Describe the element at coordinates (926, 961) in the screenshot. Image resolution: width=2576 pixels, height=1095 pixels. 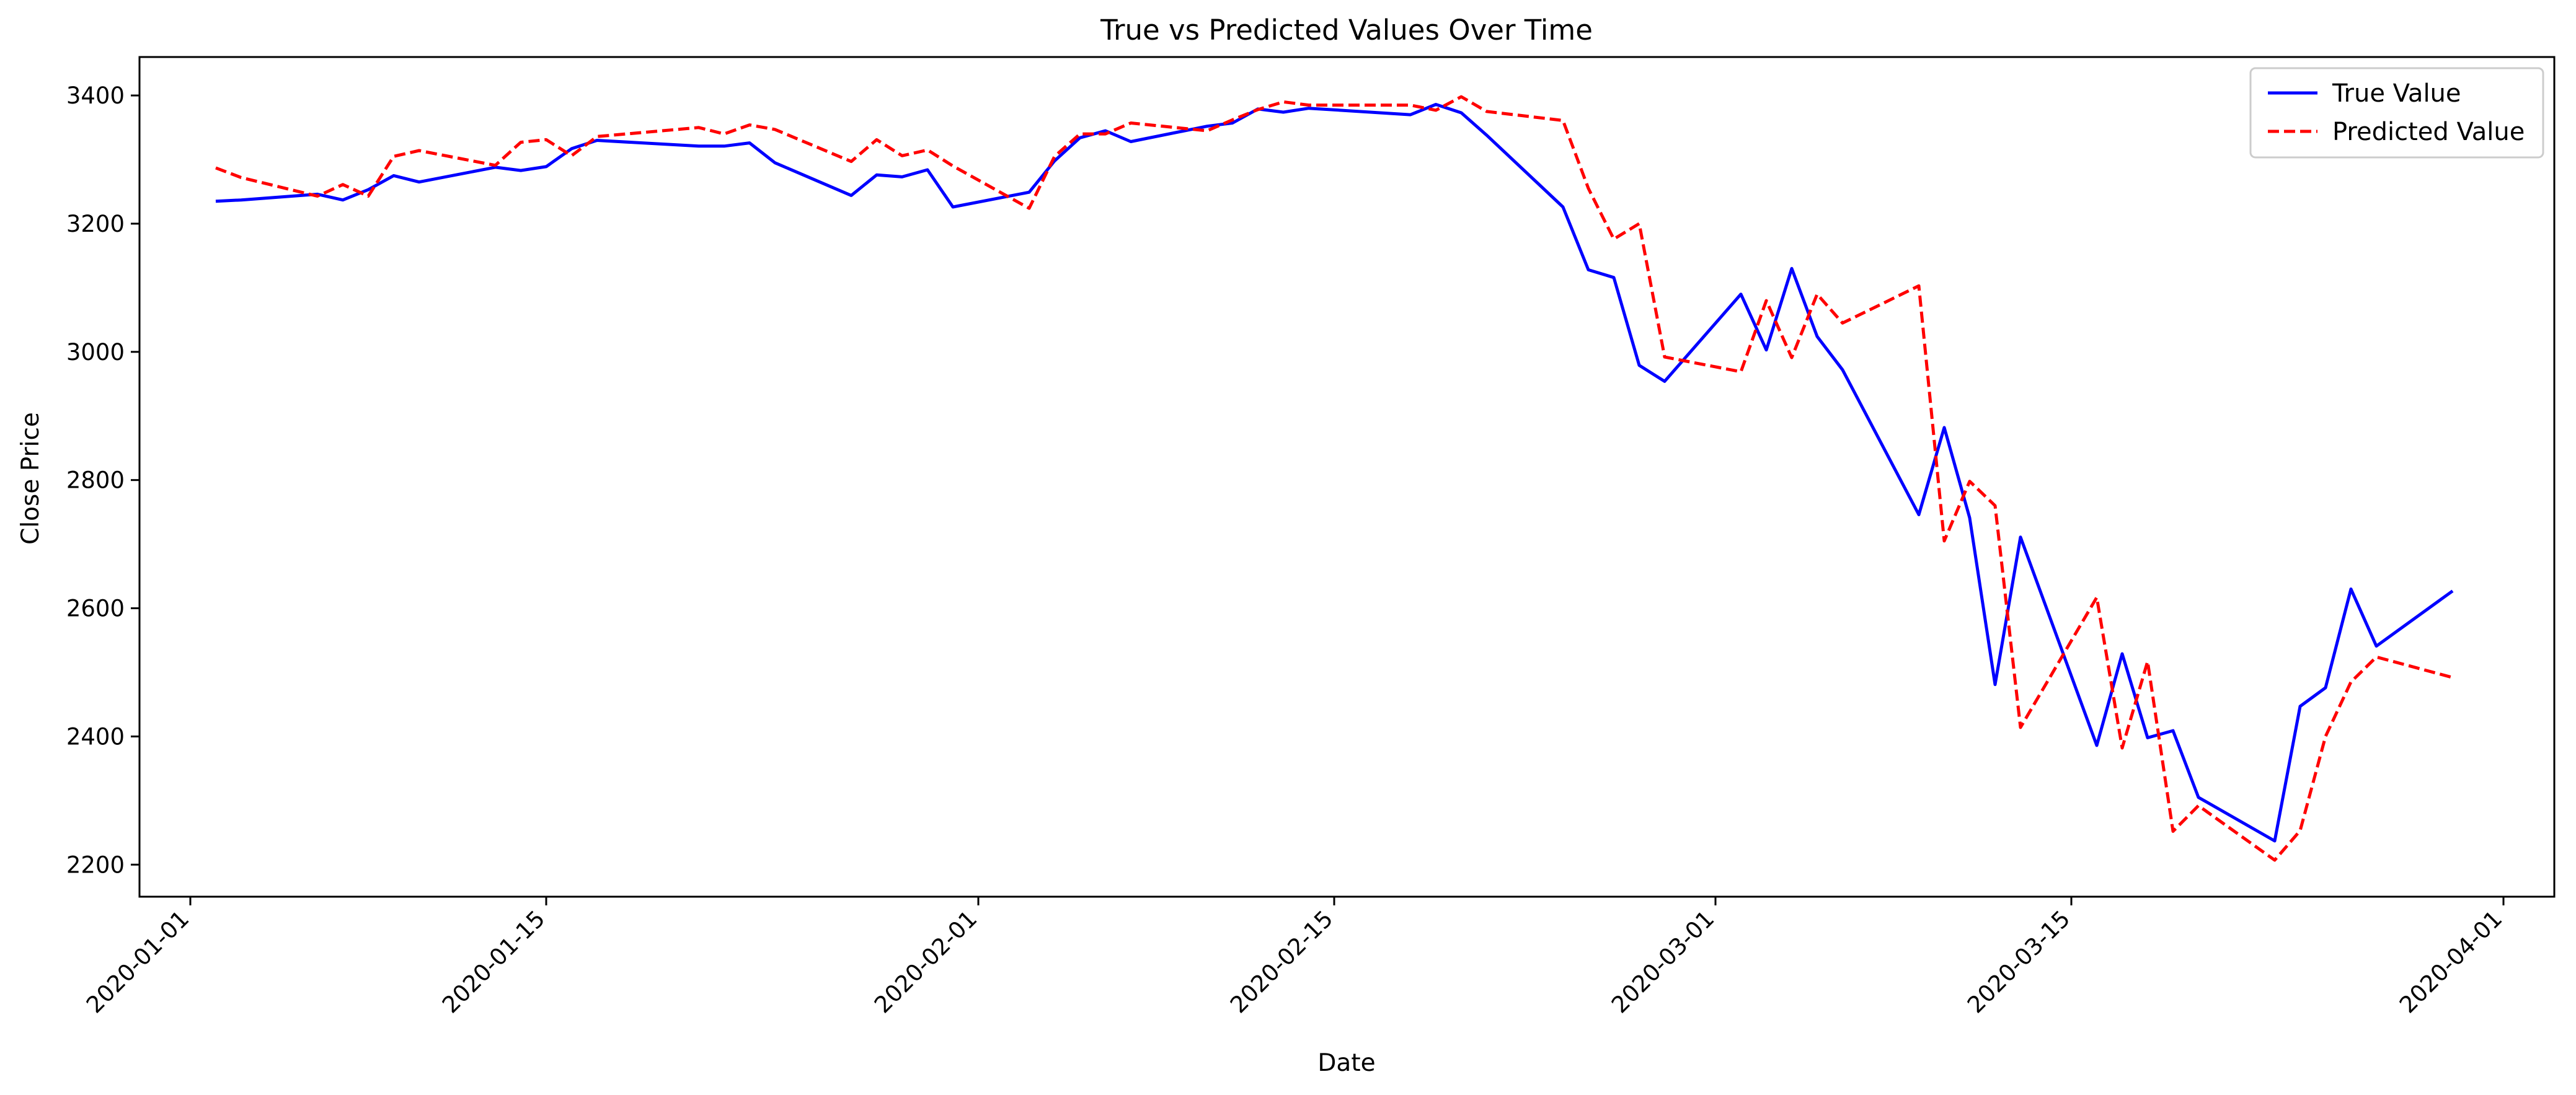
I see `x-tick-label: 2020-02-01` at that location.